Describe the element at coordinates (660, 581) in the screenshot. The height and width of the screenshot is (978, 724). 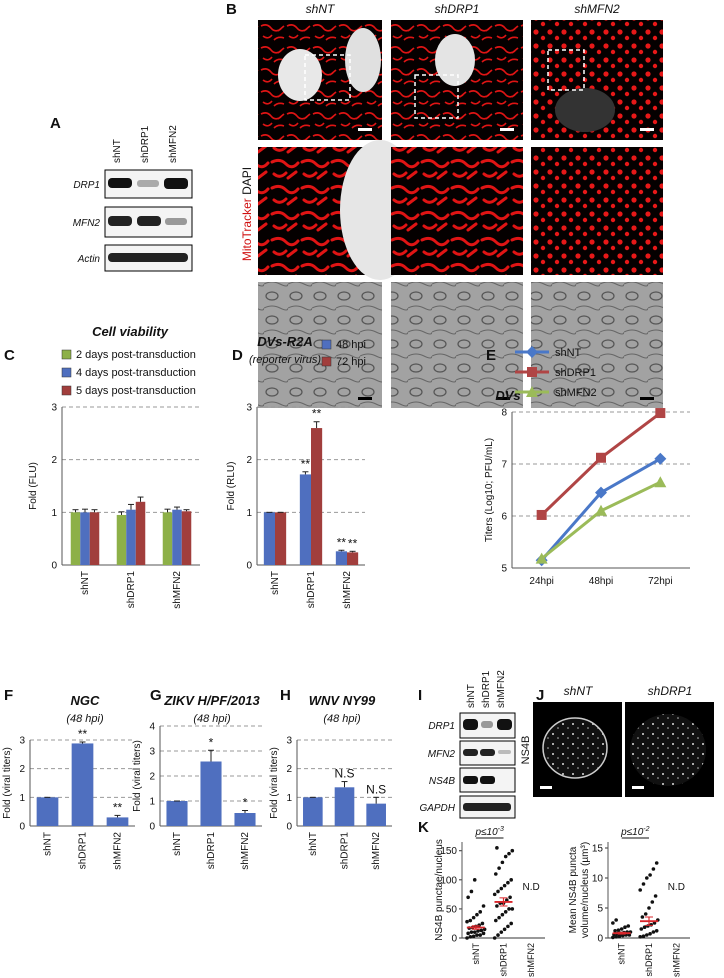
I see `x-tick-label: 72hpi` at that location.